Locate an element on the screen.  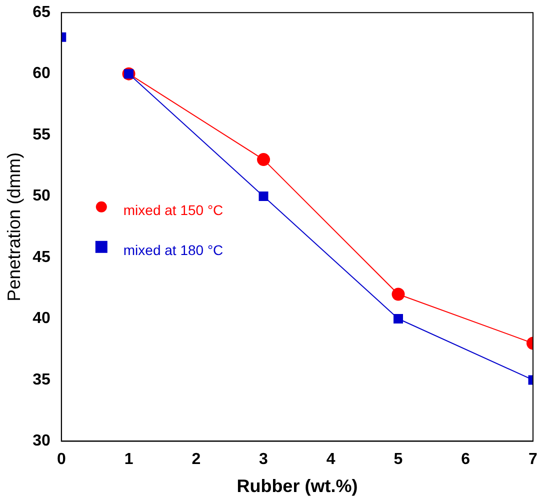
legend-label: mixed at 150 °C is located at coordinates (173, 210).